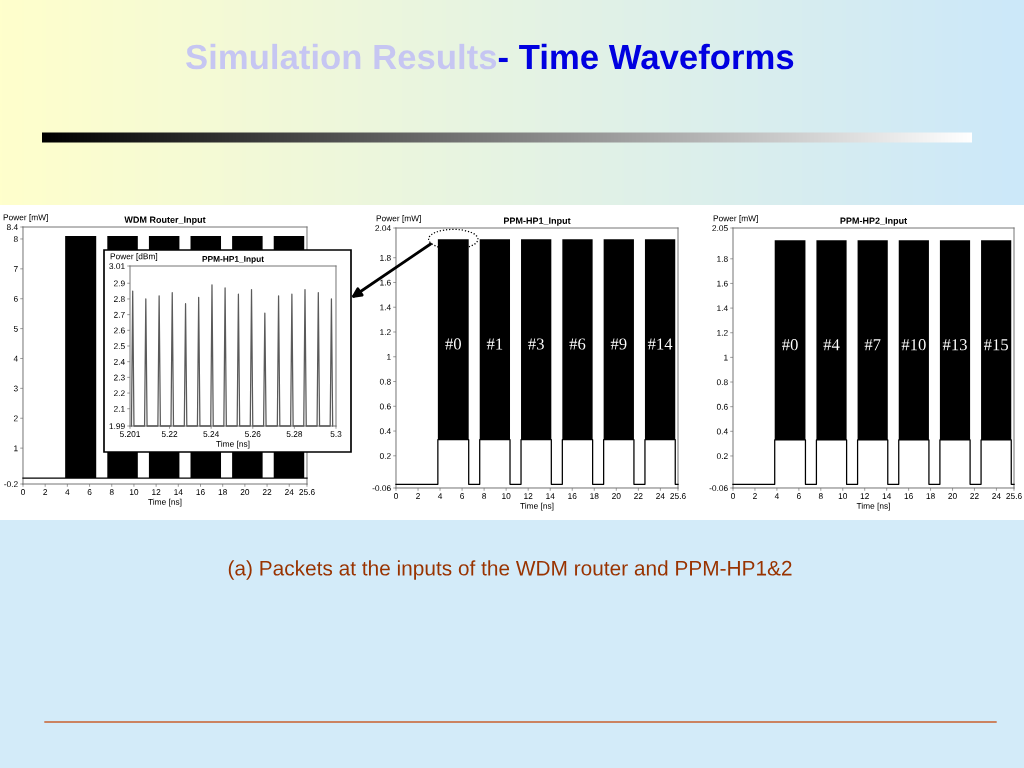 The height and width of the screenshot is (768, 1024). I want to click on annotation: #15, so click(996, 345).